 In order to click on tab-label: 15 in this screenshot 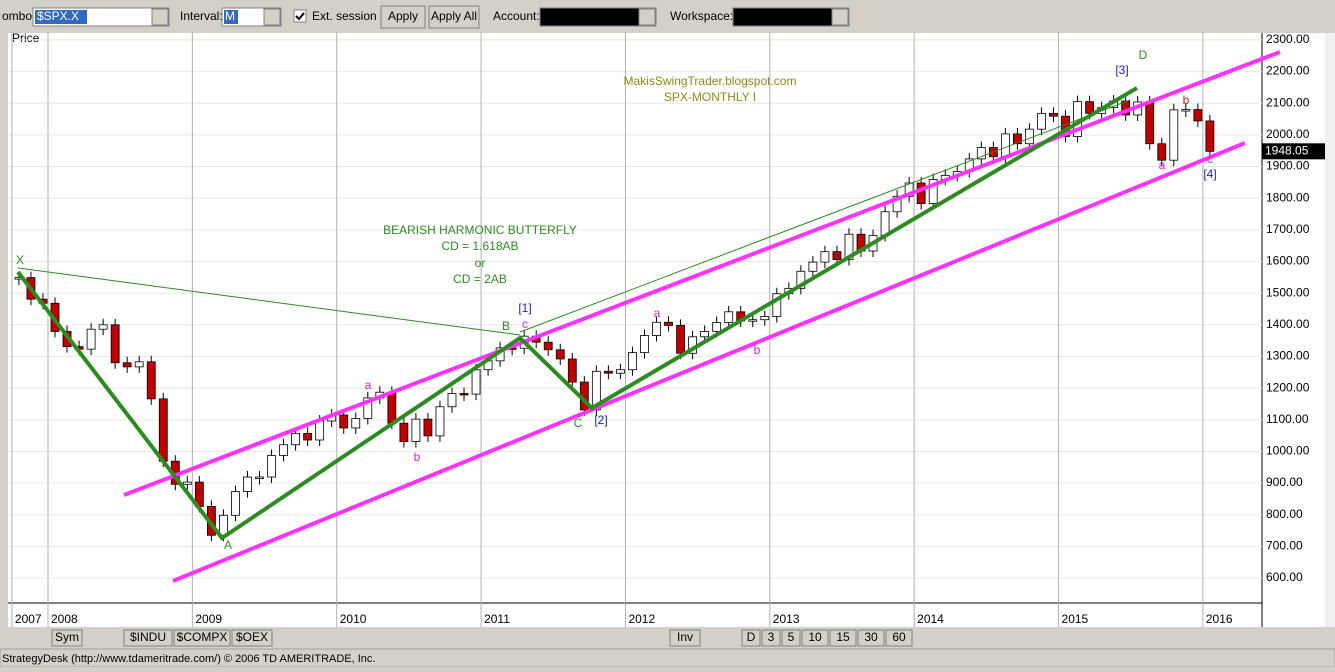, I will do `click(843, 637)`.